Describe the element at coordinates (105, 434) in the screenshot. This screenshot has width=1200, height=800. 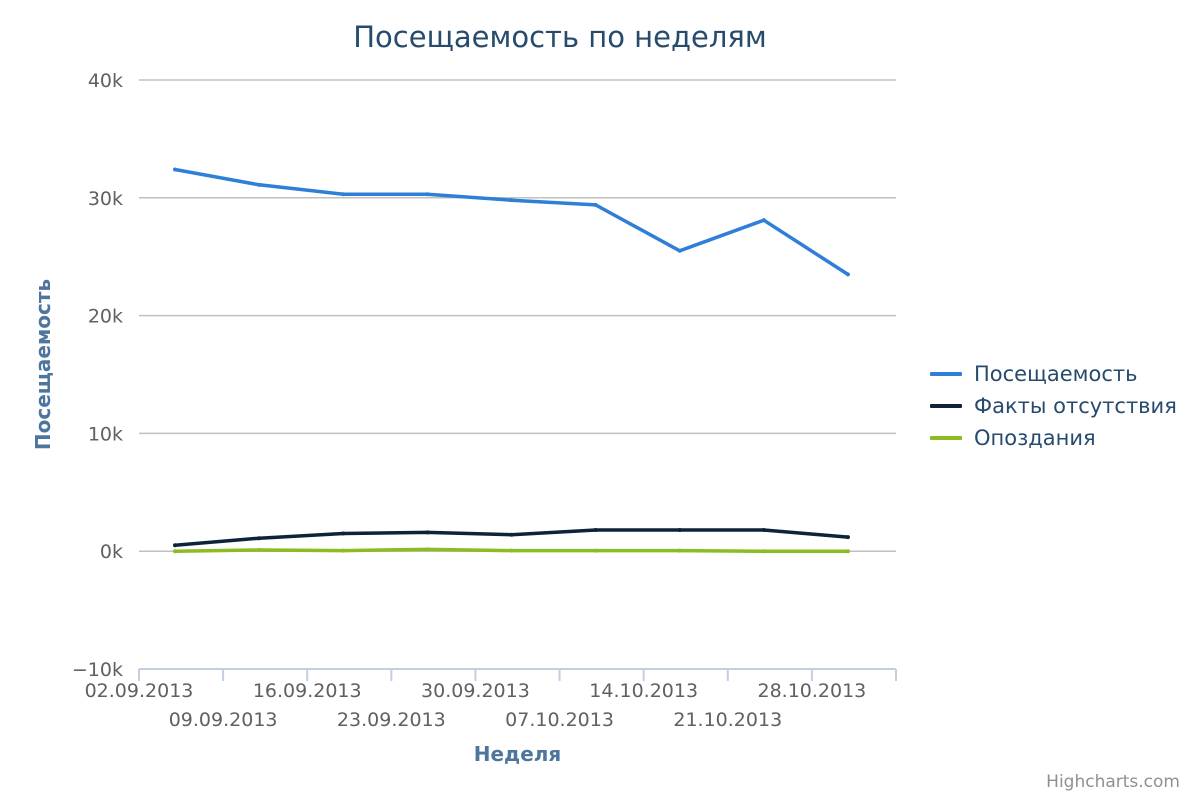
I see `y-tick-label: 10k` at that location.